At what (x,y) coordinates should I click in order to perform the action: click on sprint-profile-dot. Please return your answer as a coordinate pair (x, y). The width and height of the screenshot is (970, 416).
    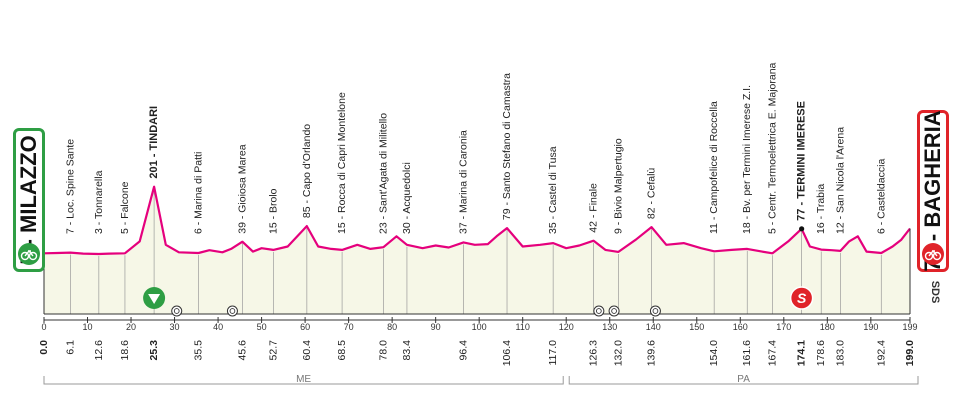
    Looking at the image, I should click on (802, 229).